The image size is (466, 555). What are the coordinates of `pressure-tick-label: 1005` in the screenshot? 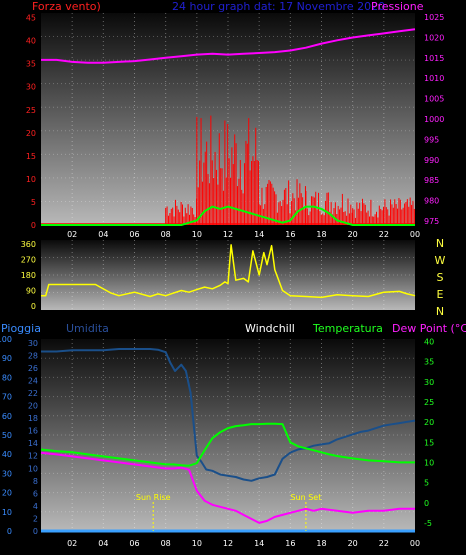 It's located at (434, 99).